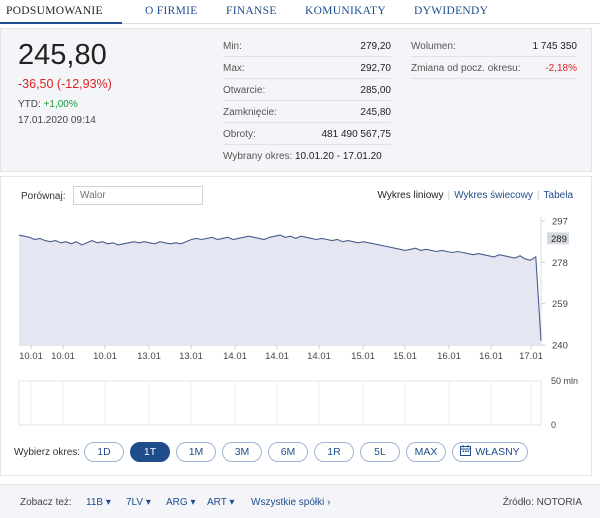 This screenshot has width=600, height=518. I want to click on y-tick-label: 240, so click(560, 346).